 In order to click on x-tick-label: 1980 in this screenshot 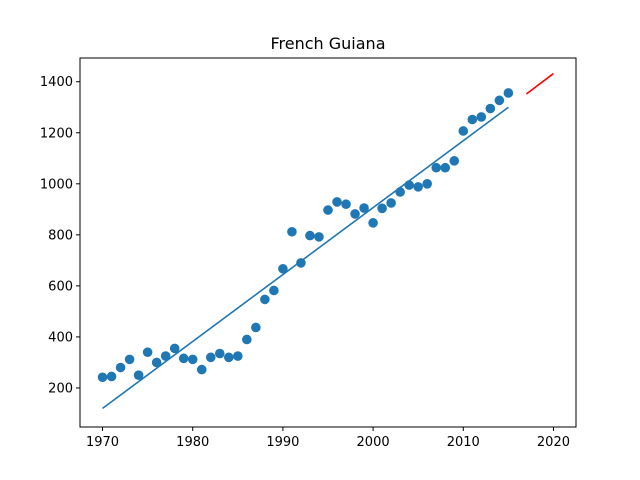, I will do `click(192, 442)`.